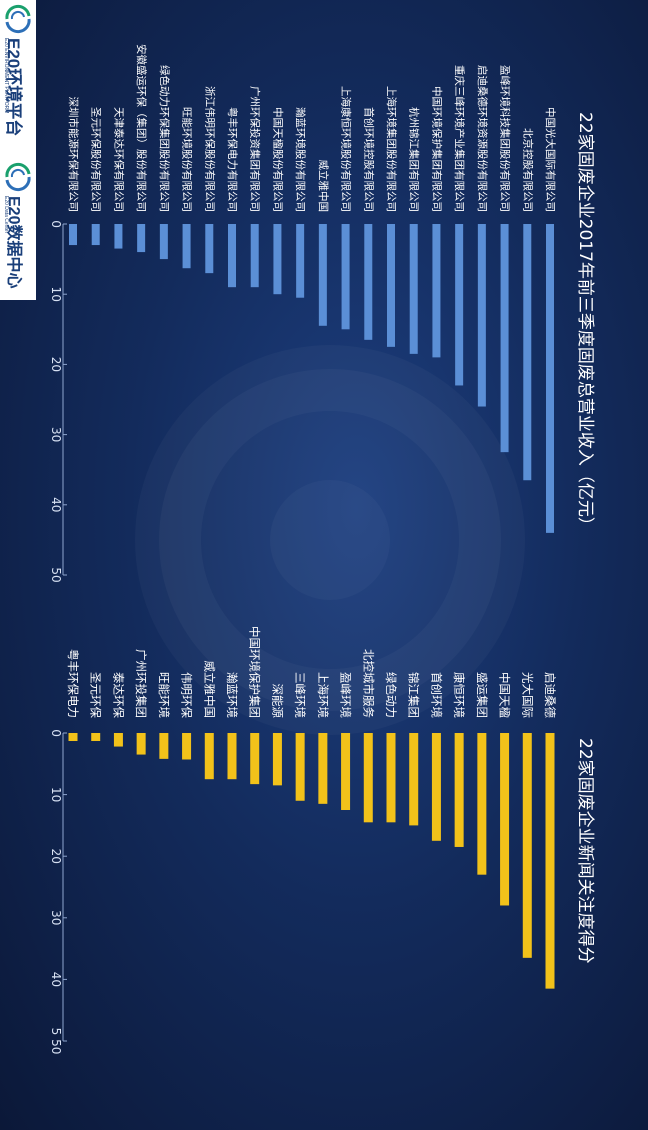 The height and width of the screenshot is (1130, 648). What do you see at coordinates (187, 159) in the screenshot?
I see `category-label: 旺能环境股份有限公司` at bounding box center [187, 159].